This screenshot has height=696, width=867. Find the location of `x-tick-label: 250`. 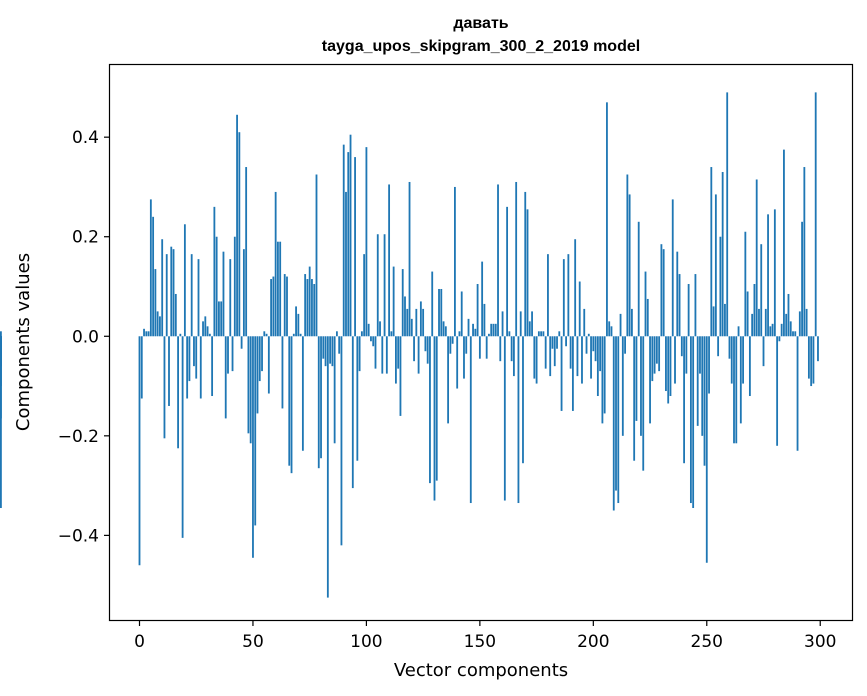

x-tick-label: 250 is located at coordinates (707, 642).